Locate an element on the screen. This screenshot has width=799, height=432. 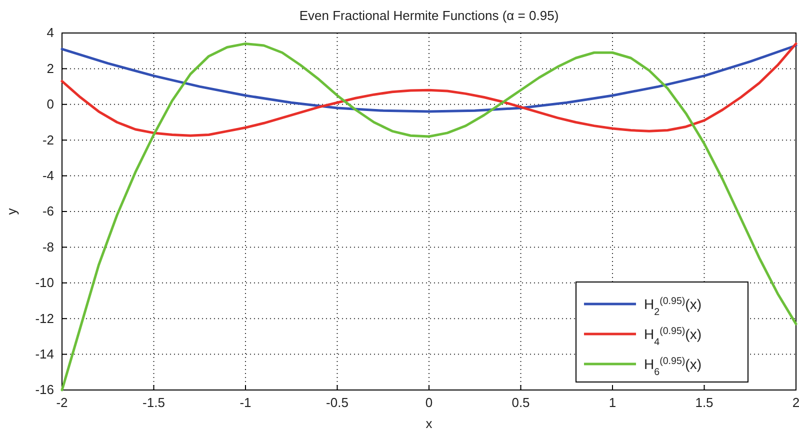
y-axis-title: y is located at coordinates (11, 211).